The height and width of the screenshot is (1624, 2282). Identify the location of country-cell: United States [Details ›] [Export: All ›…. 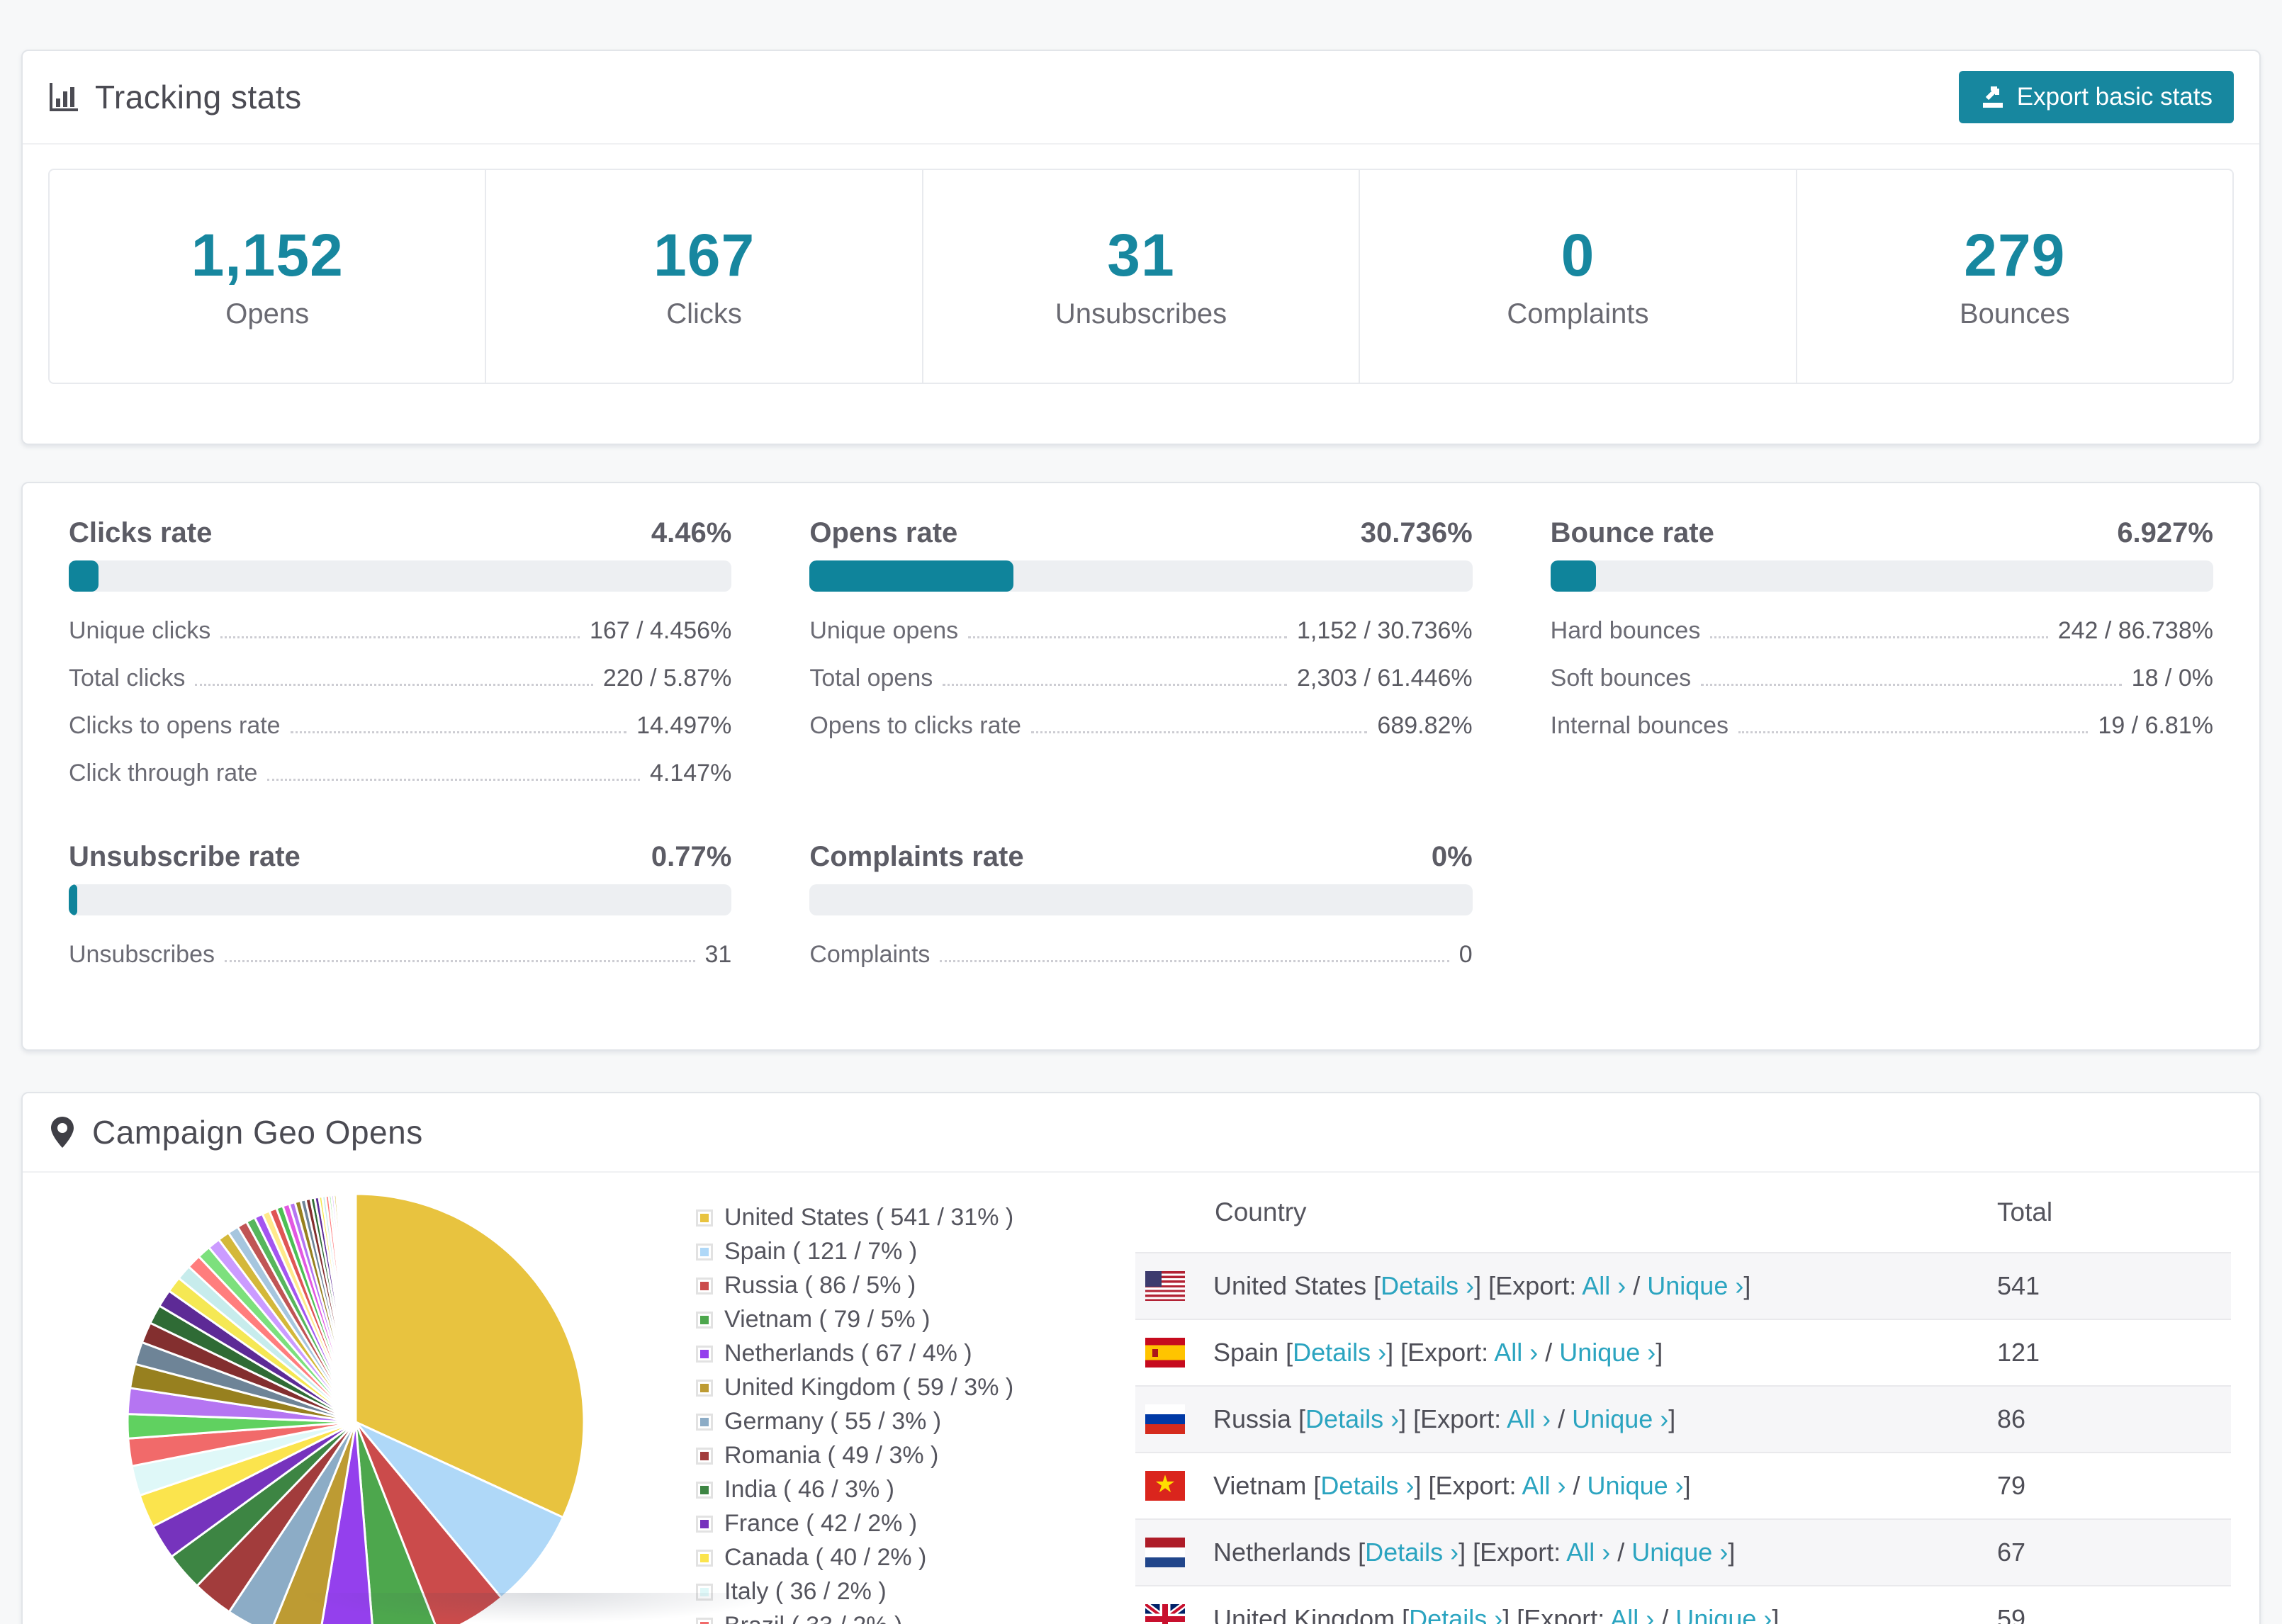
(1566, 1286).